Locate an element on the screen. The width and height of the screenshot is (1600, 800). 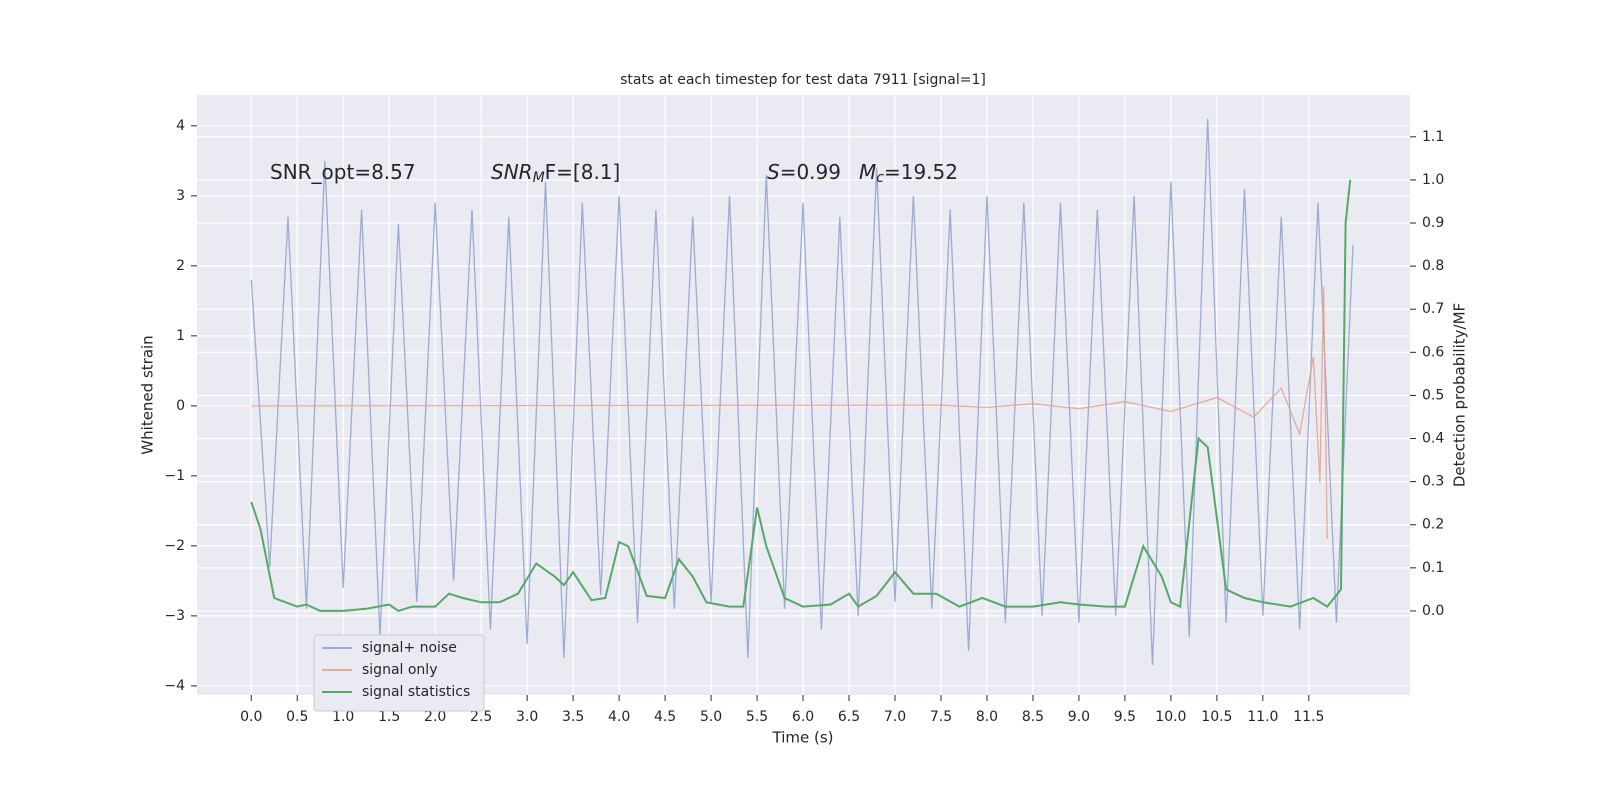
x-tick-label: 10.5 is located at coordinates (1216, 717).